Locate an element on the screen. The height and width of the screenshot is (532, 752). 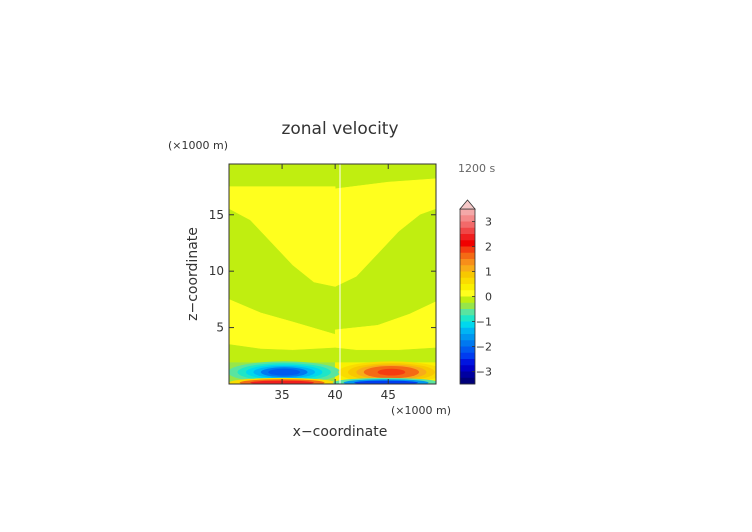
y-tick-label: 15 is located at coordinates (216, 215).